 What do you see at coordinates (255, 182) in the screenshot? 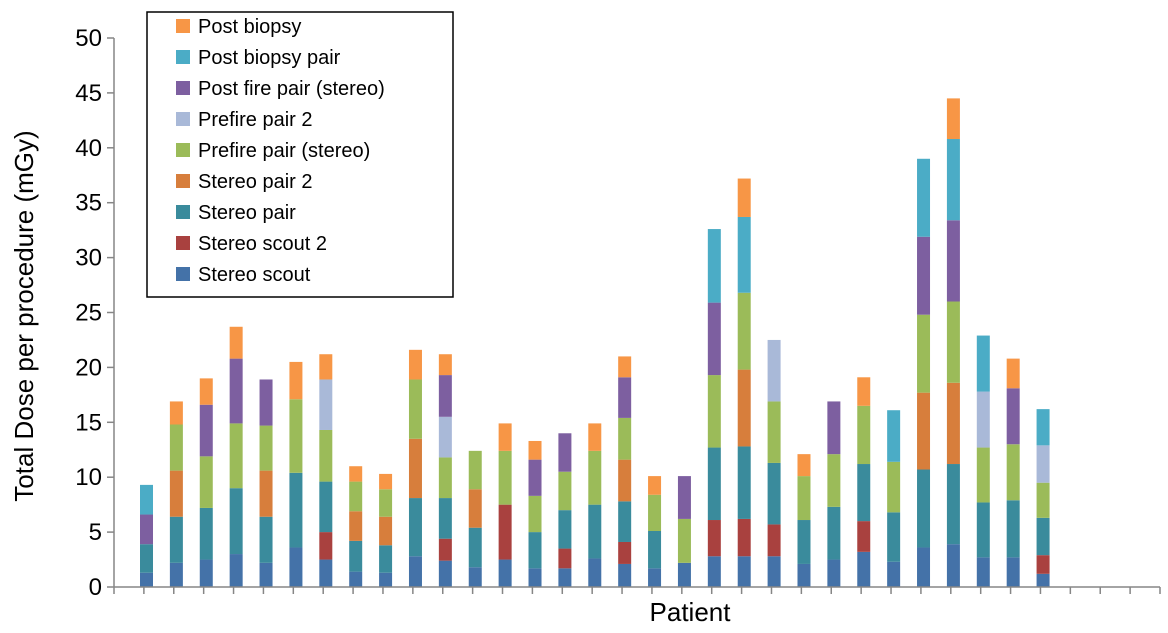
I see `legend-label: Stereo pair 2` at bounding box center [255, 182].